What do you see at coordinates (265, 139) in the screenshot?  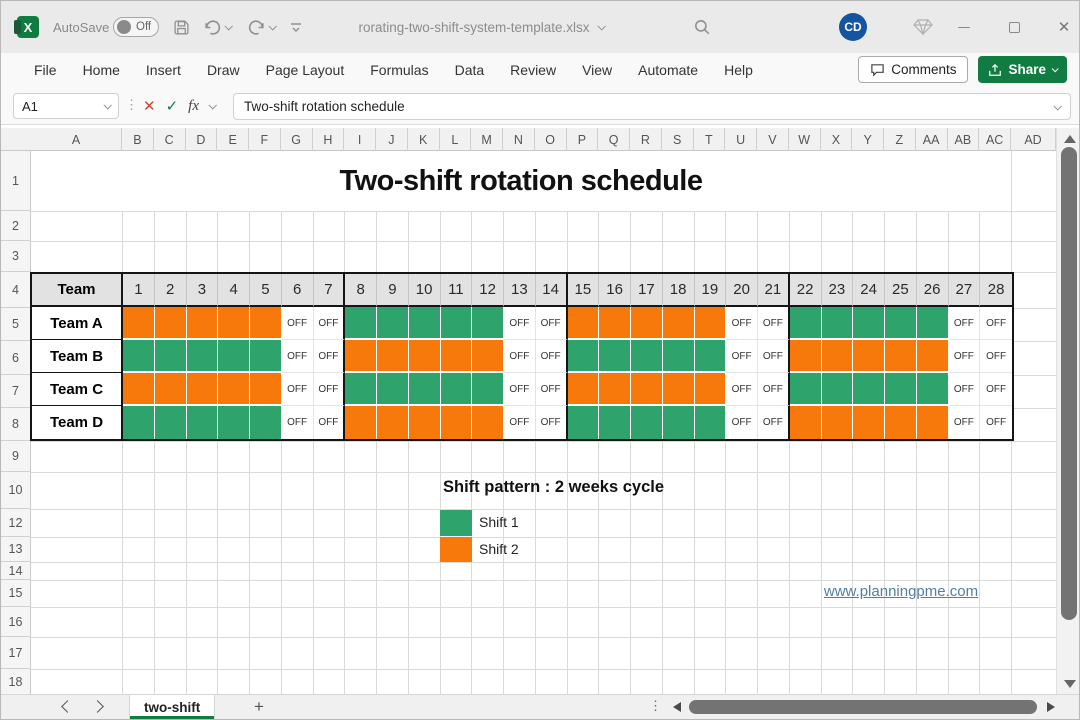 I see `column-header-F: F` at bounding box center [265, 139].